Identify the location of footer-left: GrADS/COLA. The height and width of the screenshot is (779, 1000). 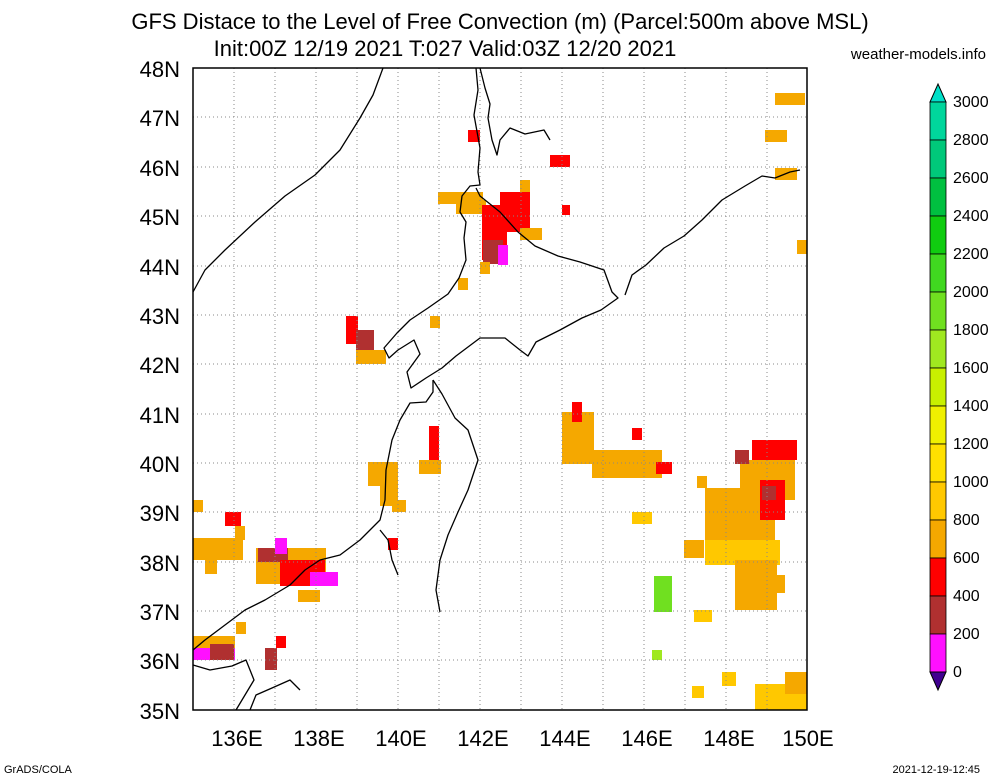
(38, 770).